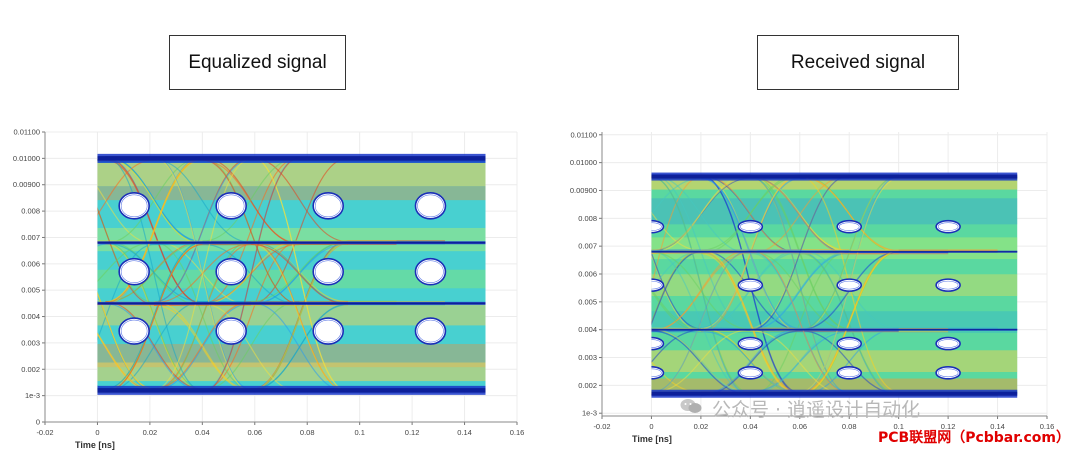 The width and height of the screenshot is (1080, 451). What do you see at coordinates (257, 62) in the screenshot?
I see `chart-title-equalized: Equalized signal` at bounding box center [257, 62].